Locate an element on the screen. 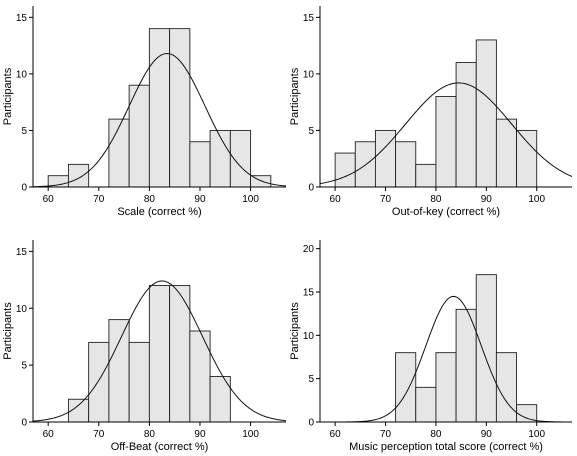 The width and height of the screenshot is (577, 456). x-axis-label: Off-Beat (correct %) is located at coordinates (160, 447).